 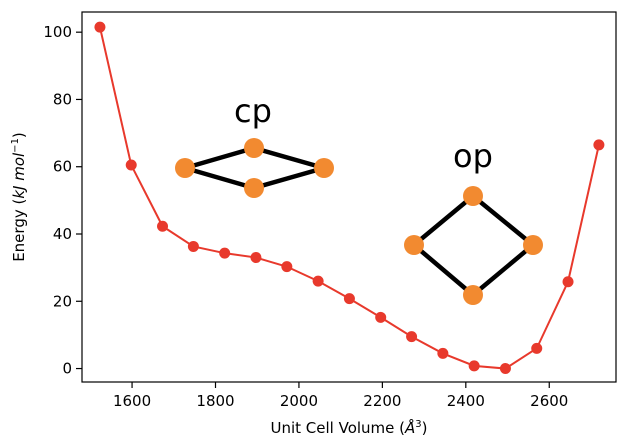 I want to click on y-tick-label: 80, so click(x=62, y=99).